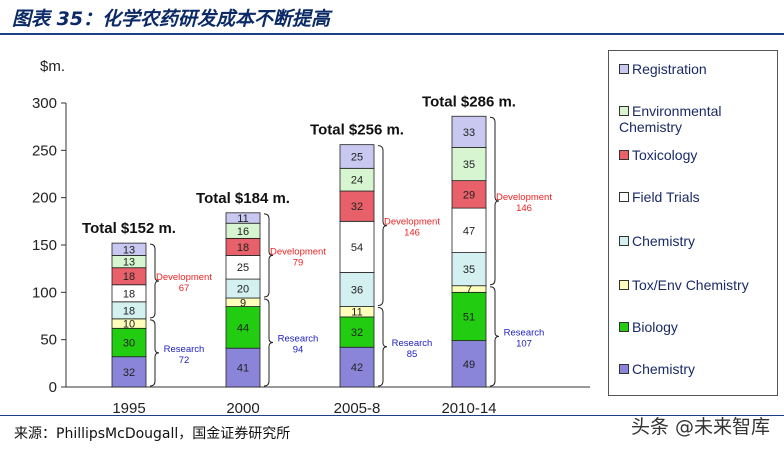  Describe the element at coordinates (171, 19) in the screenshot. I see `figure-title: 图表 35：化学农药研发成本不断提高` at that location.